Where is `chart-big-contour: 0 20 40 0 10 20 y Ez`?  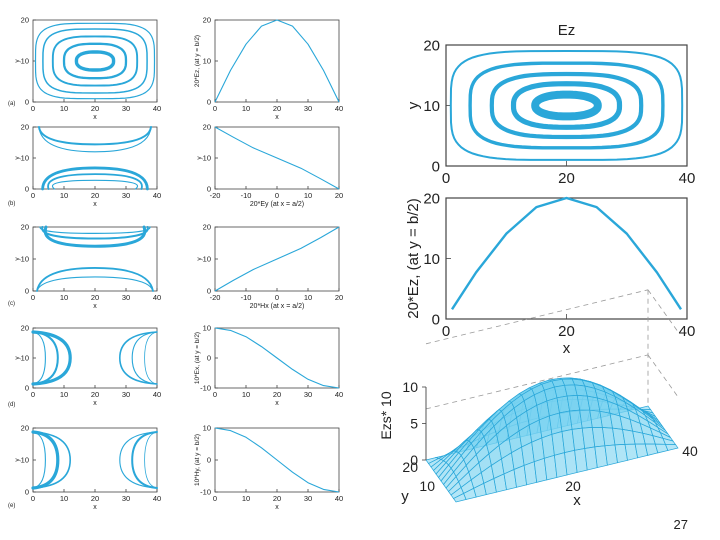 chart-big-contour: 0 20 40 0 10 20 y Ez is located at coordinates (550, 104).